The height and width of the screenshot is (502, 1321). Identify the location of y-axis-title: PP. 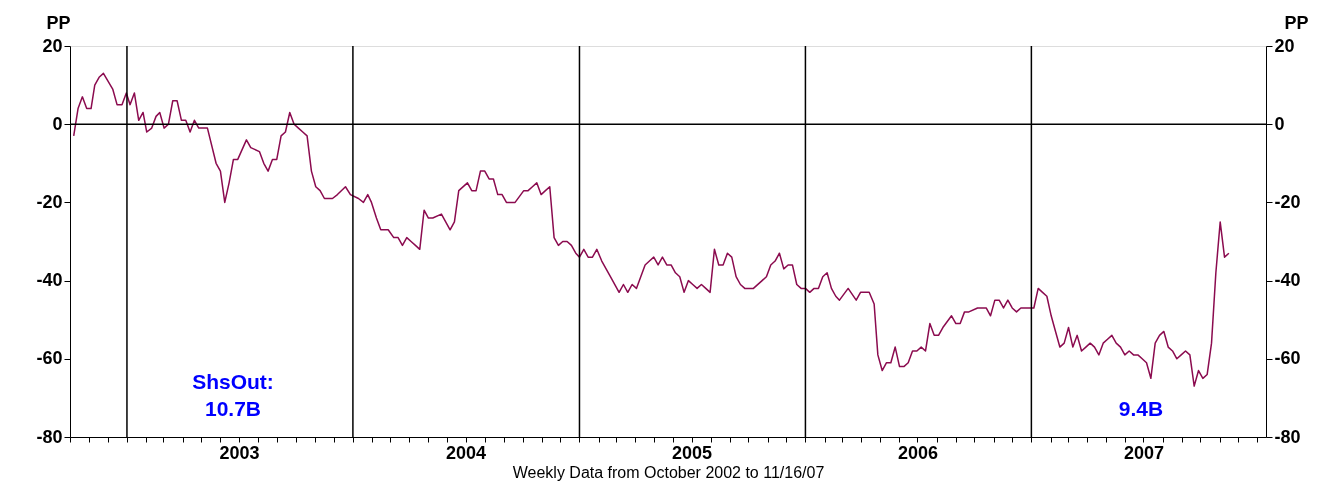
(58, 22).